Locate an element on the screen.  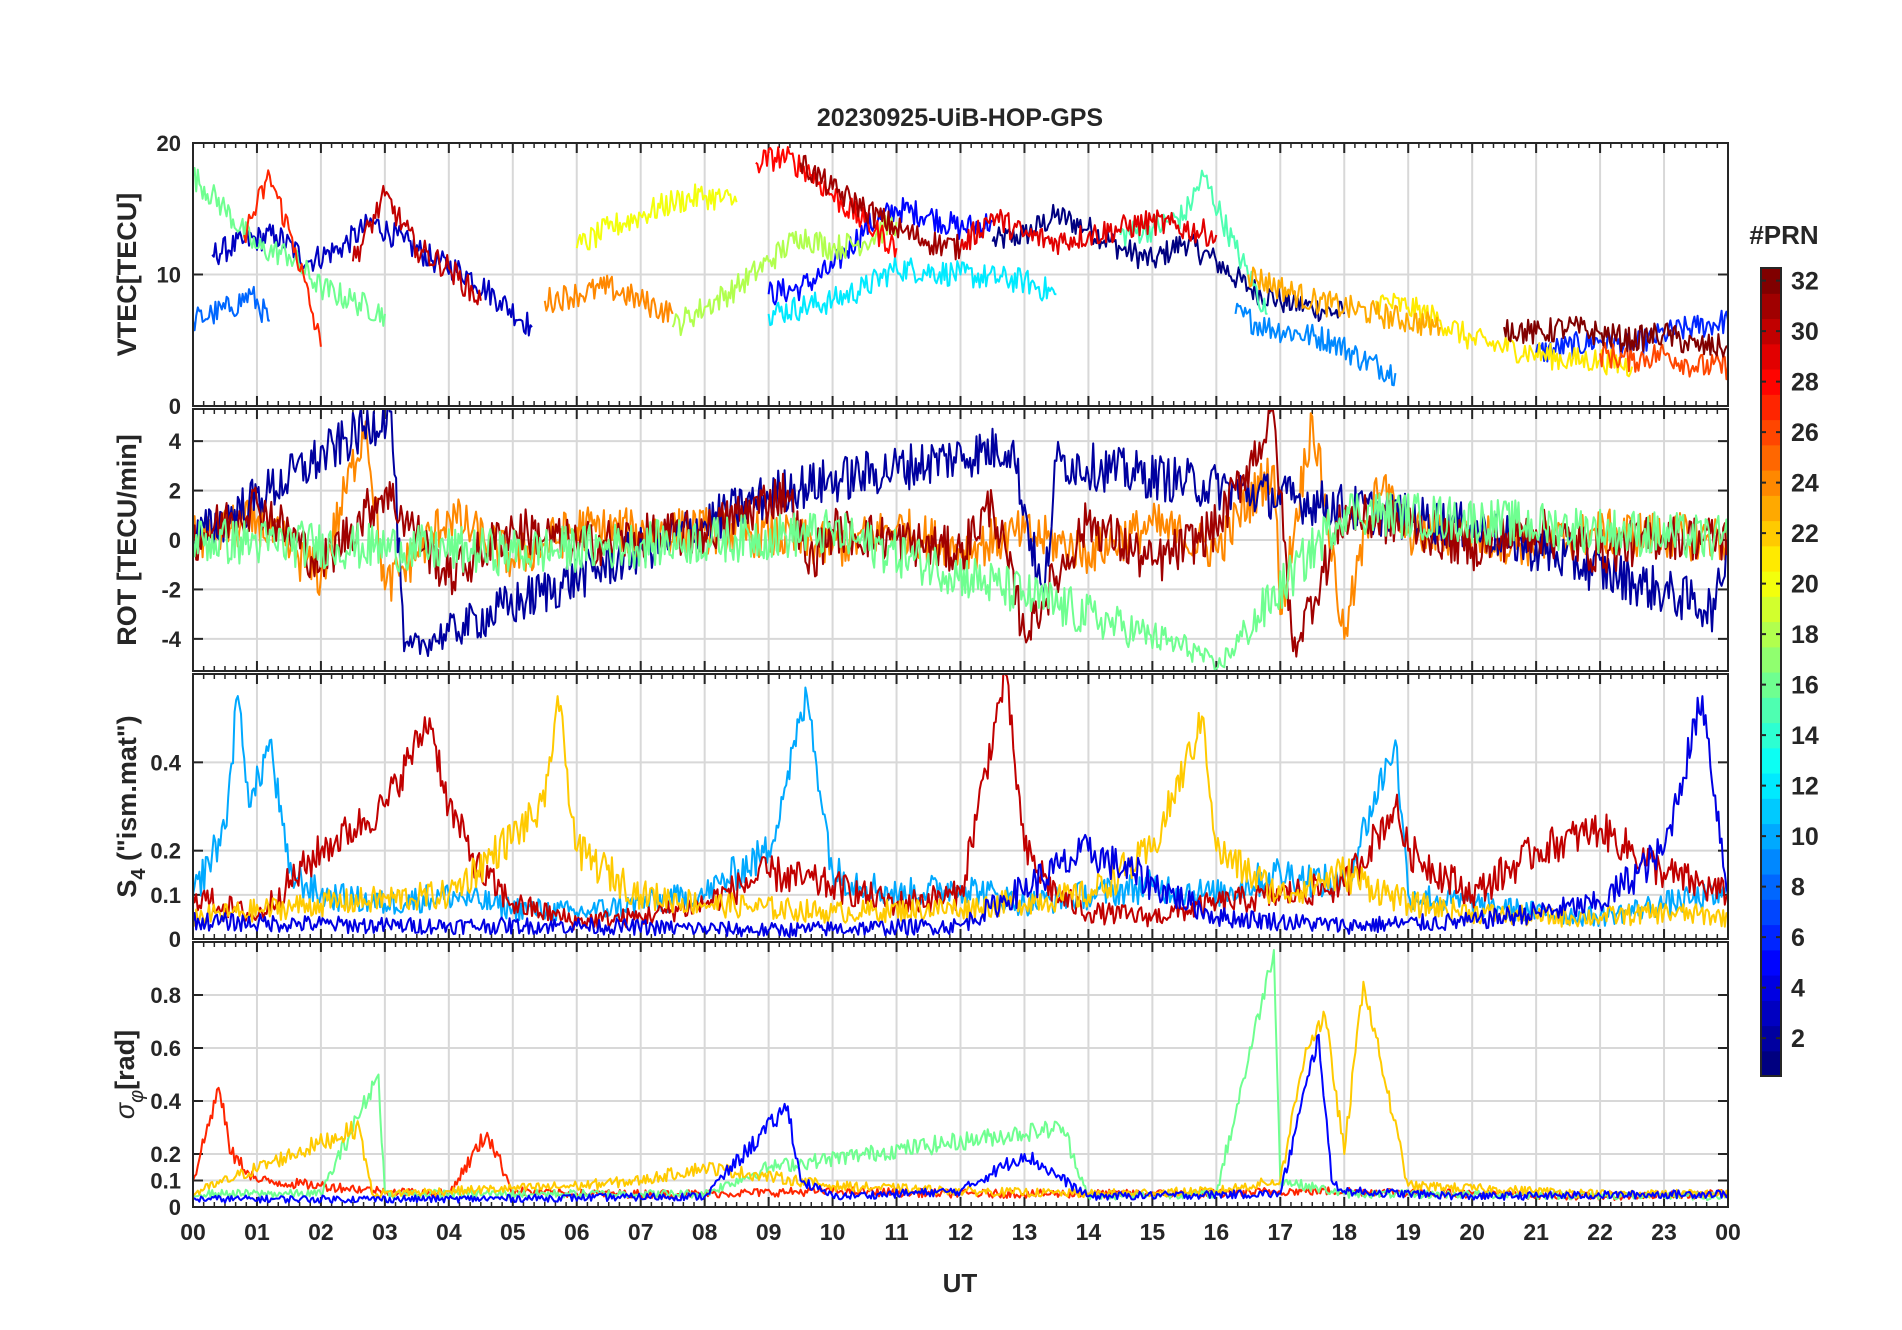
colorbar-tick-label: 28 is located at coordinates (1805, 383).